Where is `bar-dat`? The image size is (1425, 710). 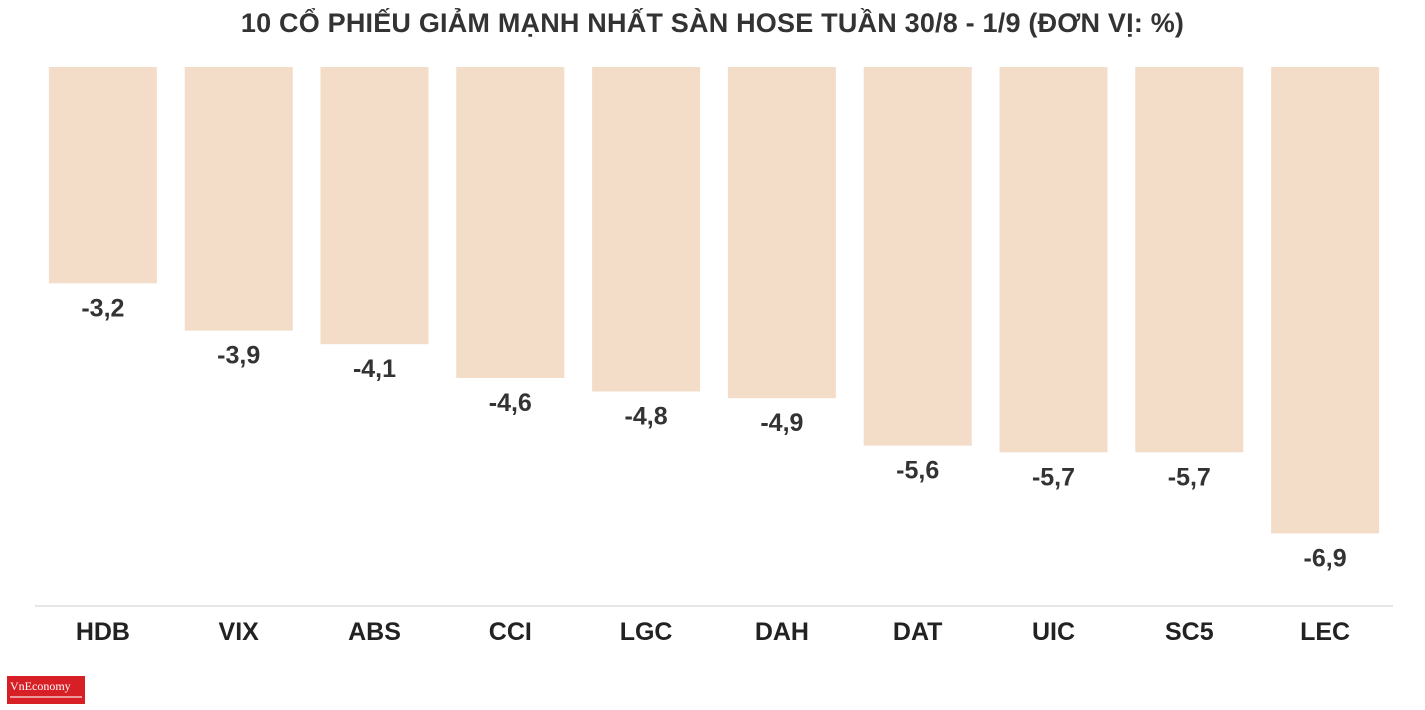 bar-dat is located at coordinates (917, 256).